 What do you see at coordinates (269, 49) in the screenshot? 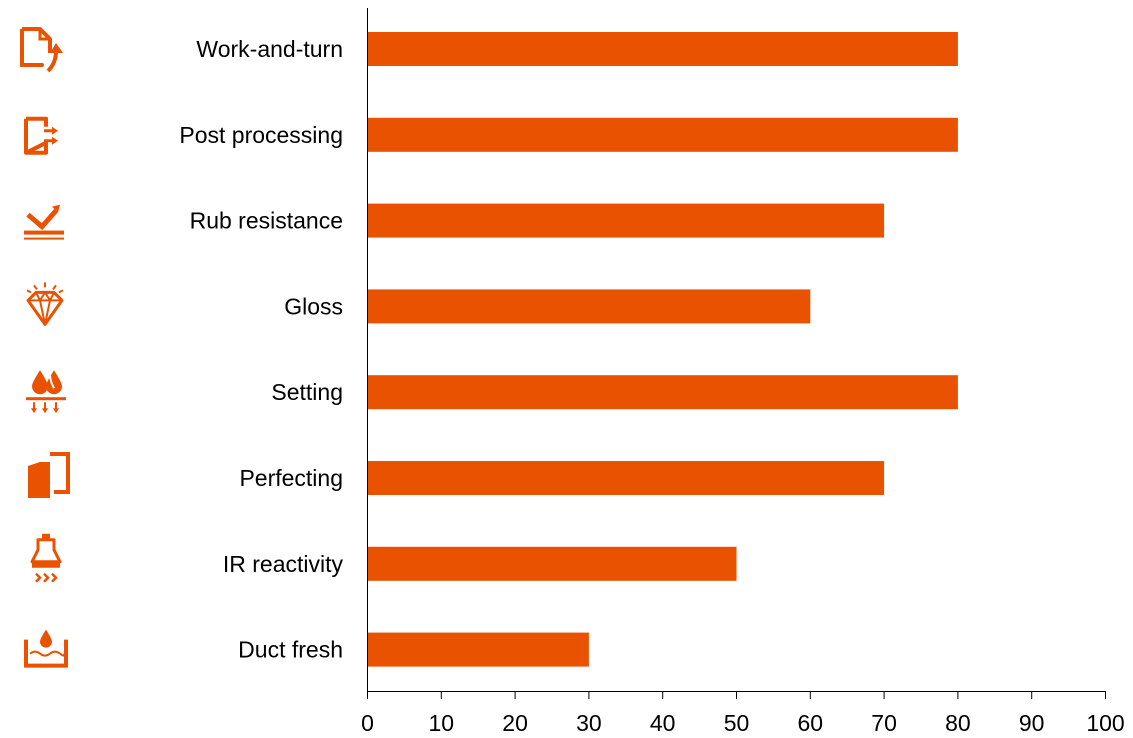
I see `category-label: Work-and-turn` at bounding box center [269, 49].